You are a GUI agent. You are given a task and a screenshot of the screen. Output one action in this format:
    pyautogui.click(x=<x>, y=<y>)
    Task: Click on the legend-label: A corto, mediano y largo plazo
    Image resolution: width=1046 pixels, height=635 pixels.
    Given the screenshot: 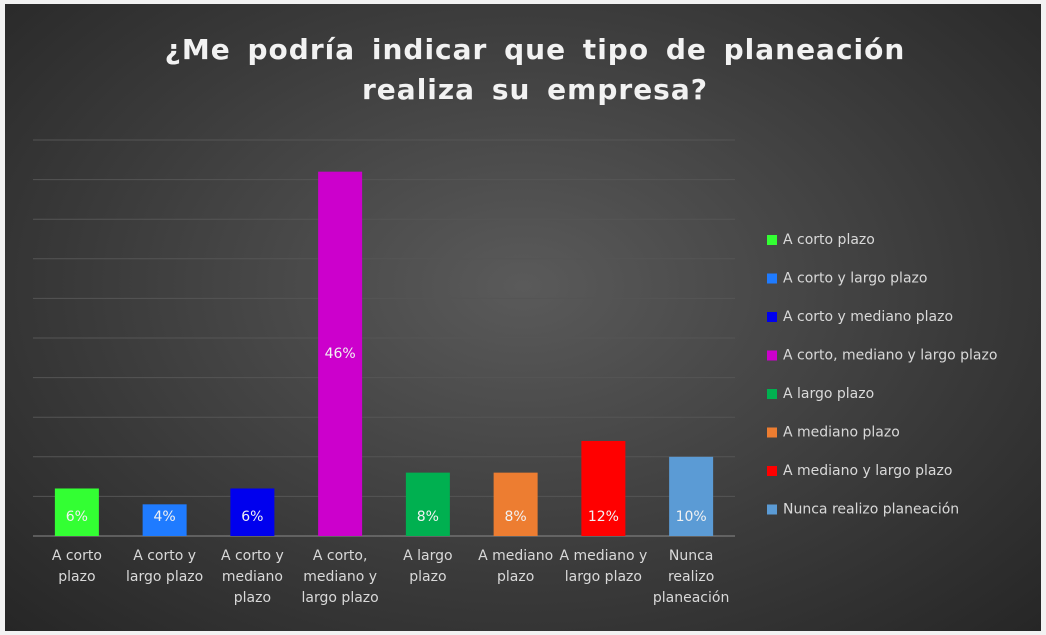 What is the action you would take?
    pyautogui.click(x=890, y=356)
    